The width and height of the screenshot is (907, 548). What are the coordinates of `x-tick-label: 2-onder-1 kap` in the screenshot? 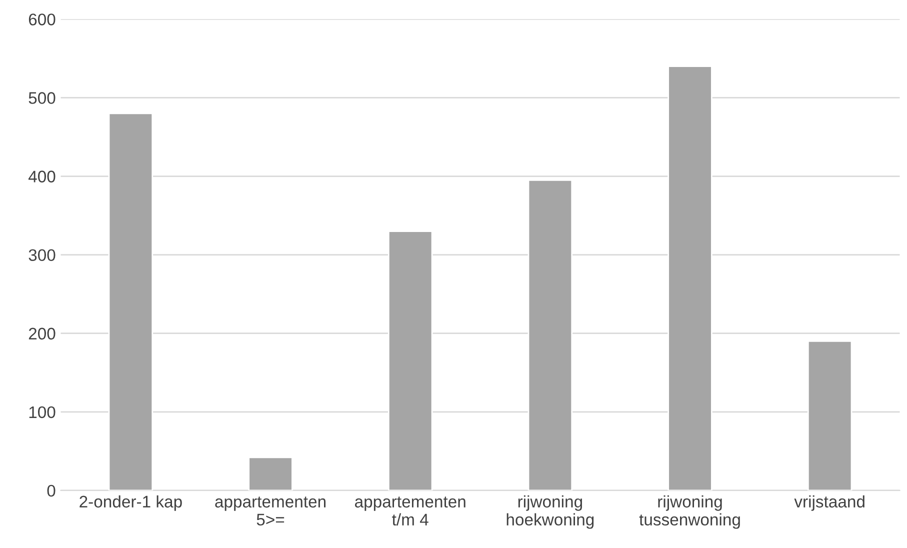 It's located at (131, 503).